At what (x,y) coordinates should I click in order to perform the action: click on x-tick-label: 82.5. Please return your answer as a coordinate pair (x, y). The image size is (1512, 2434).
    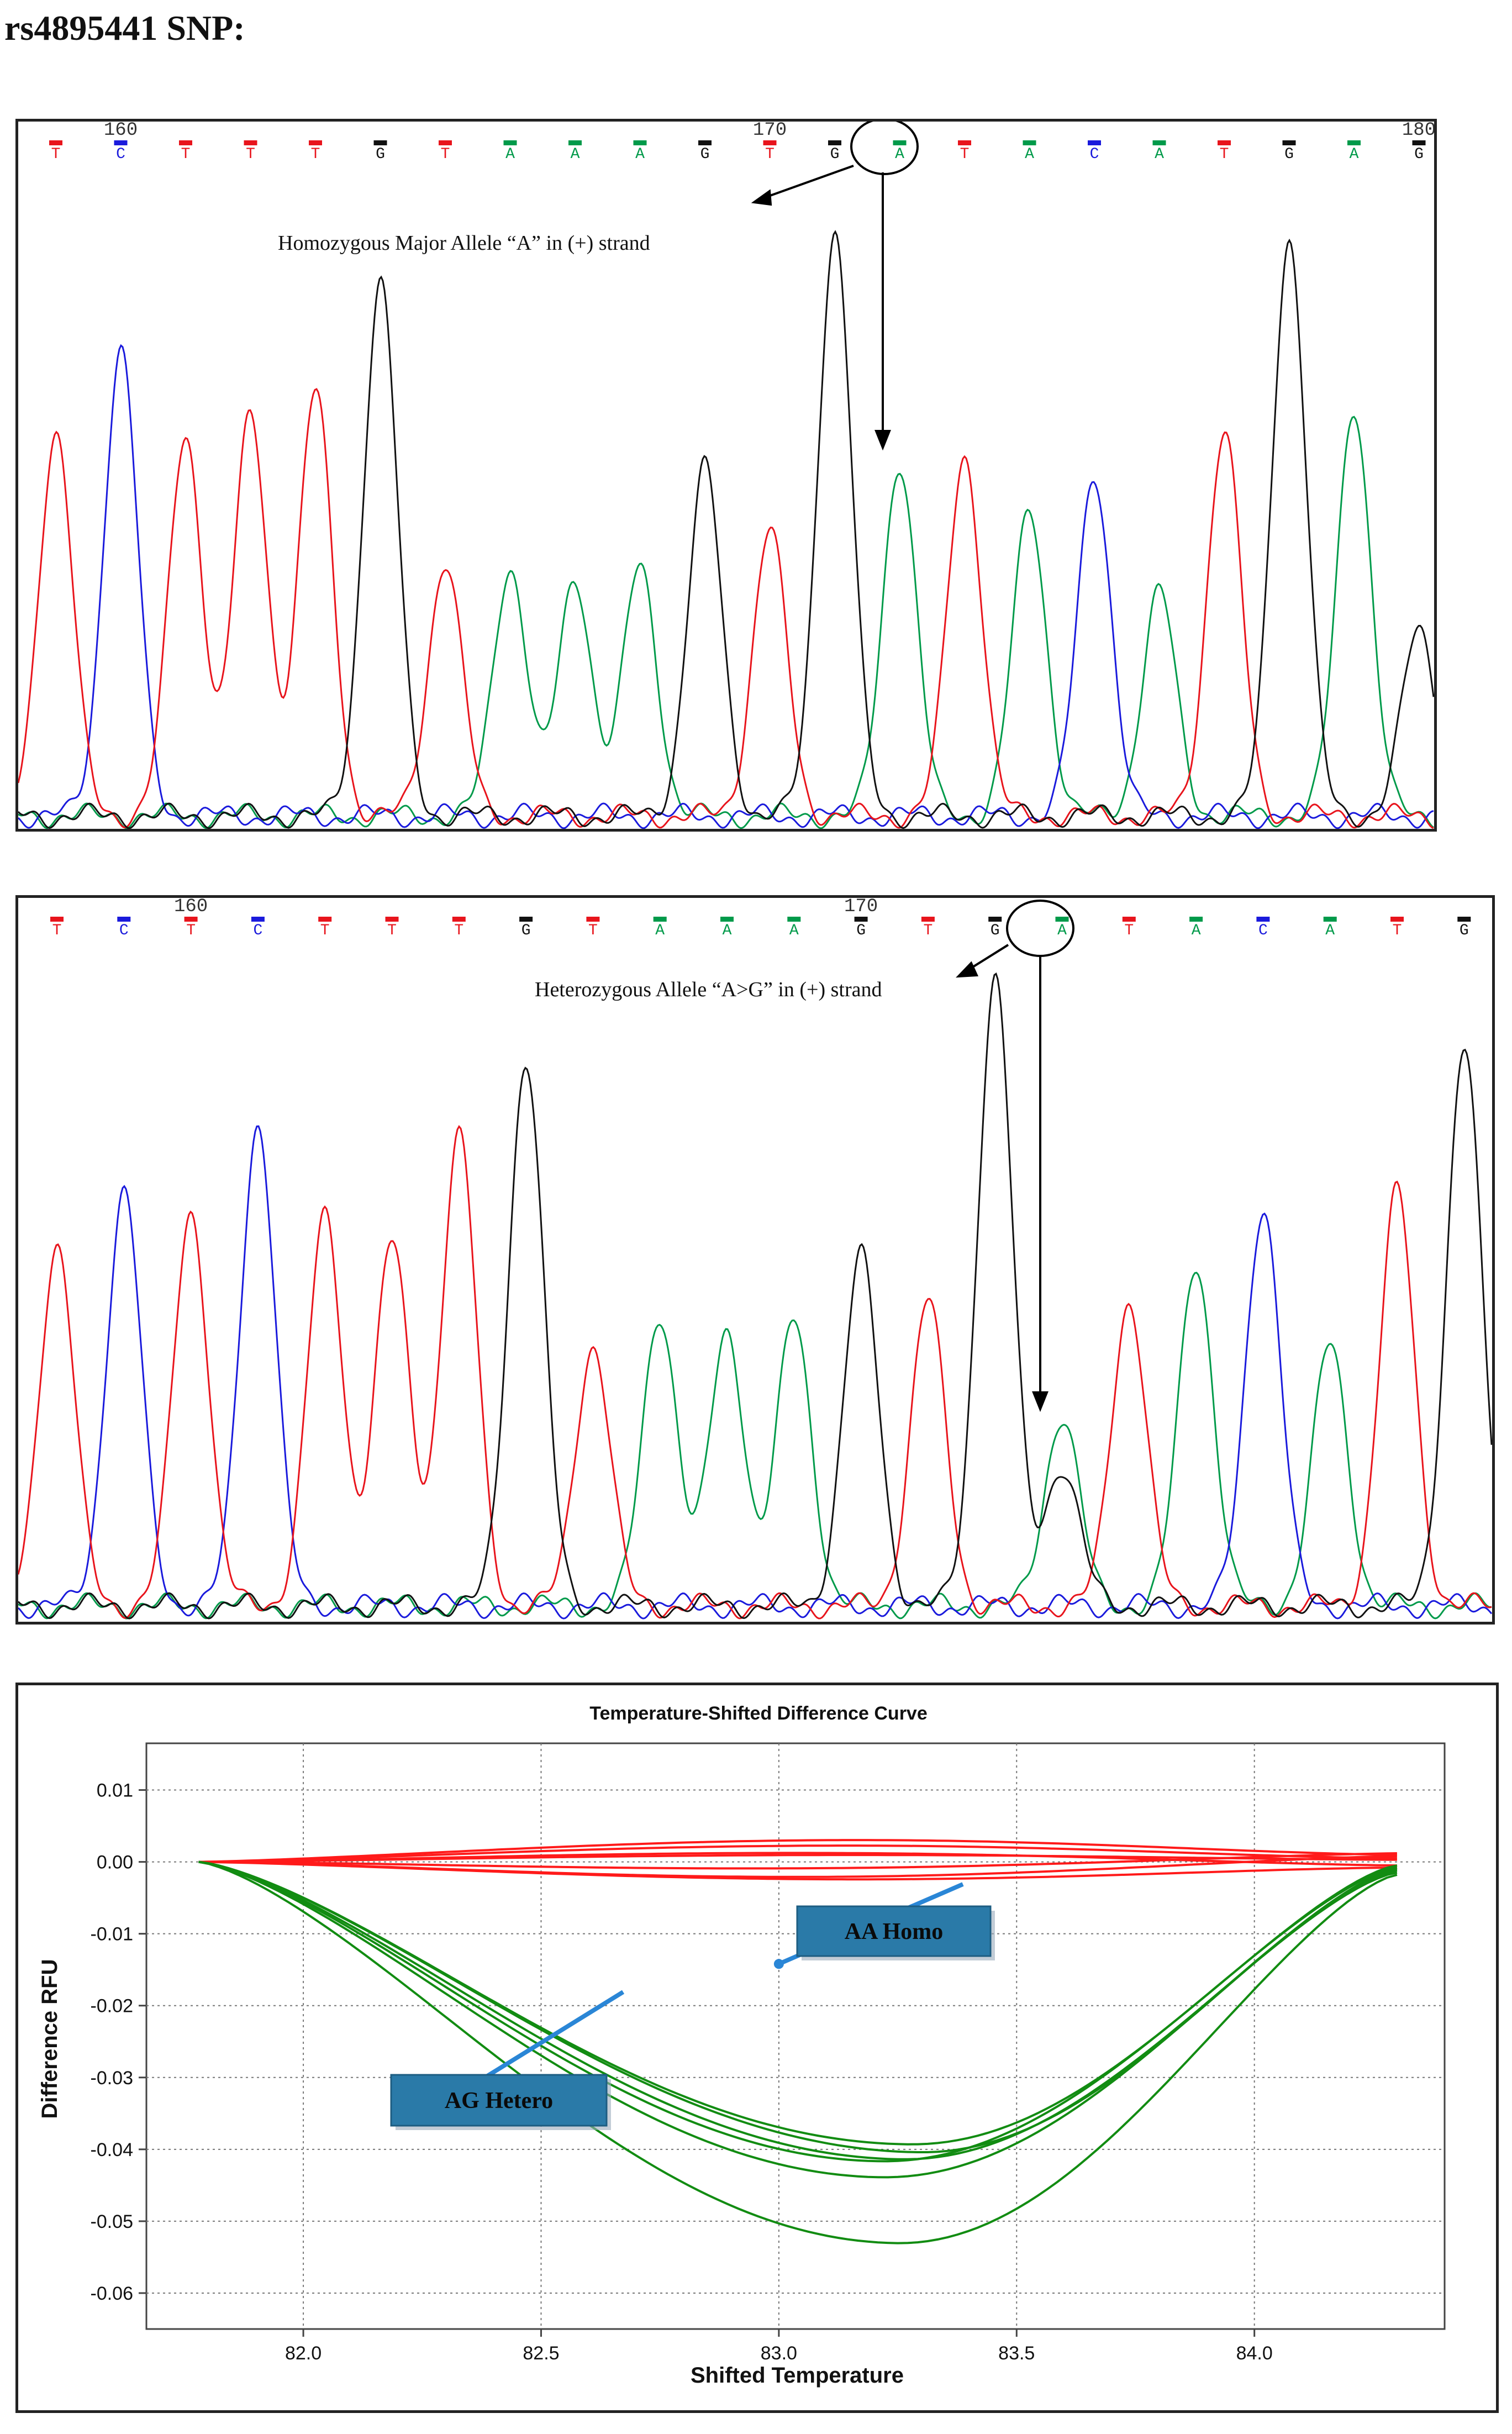
    Looking at the image, I should click on (541, 2353).